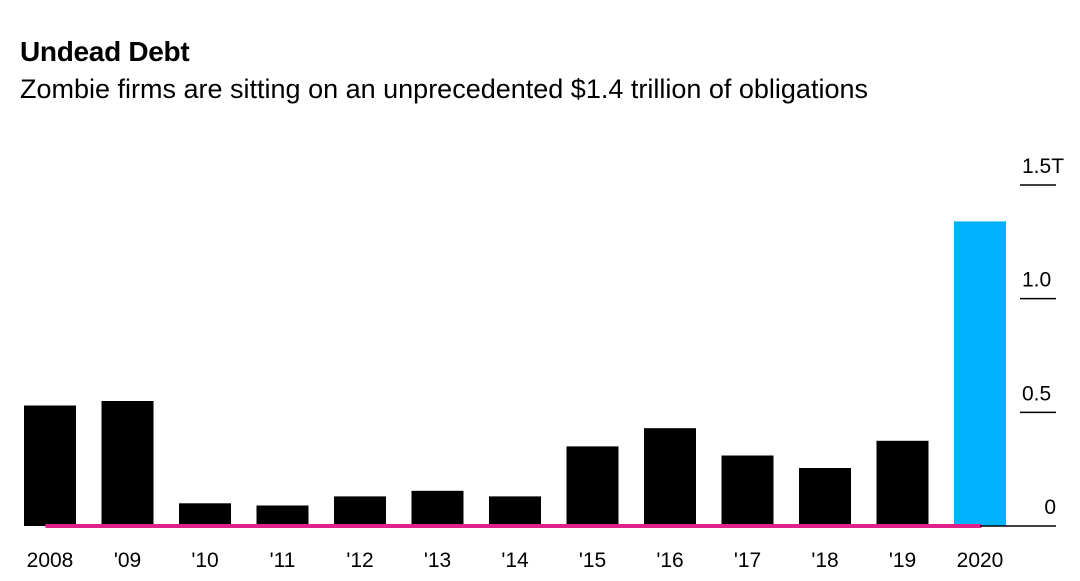  Describe the element at coordinates (1043, 166) in the screenshot. I see `y-tick-label: 1.5T` at that location.